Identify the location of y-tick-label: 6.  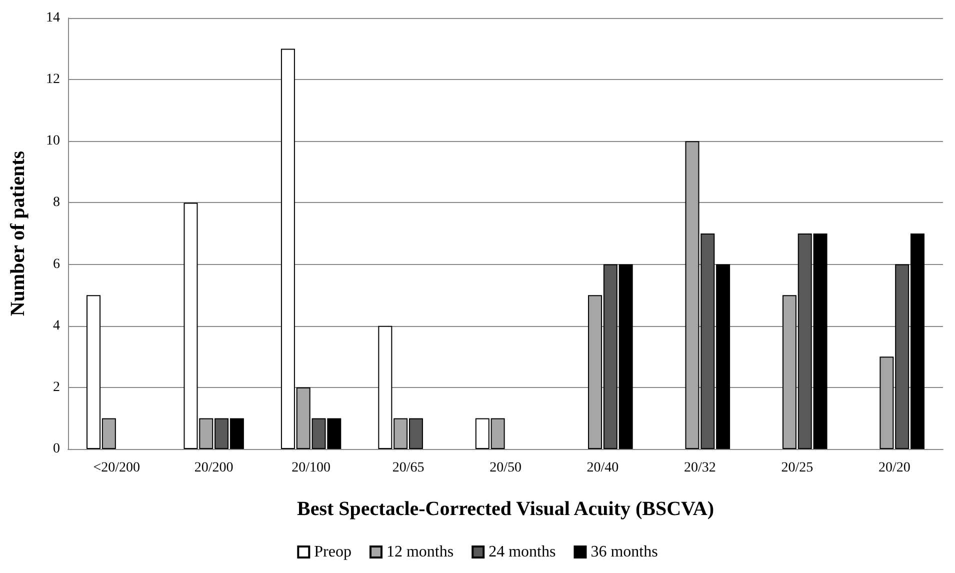
(56, 264).